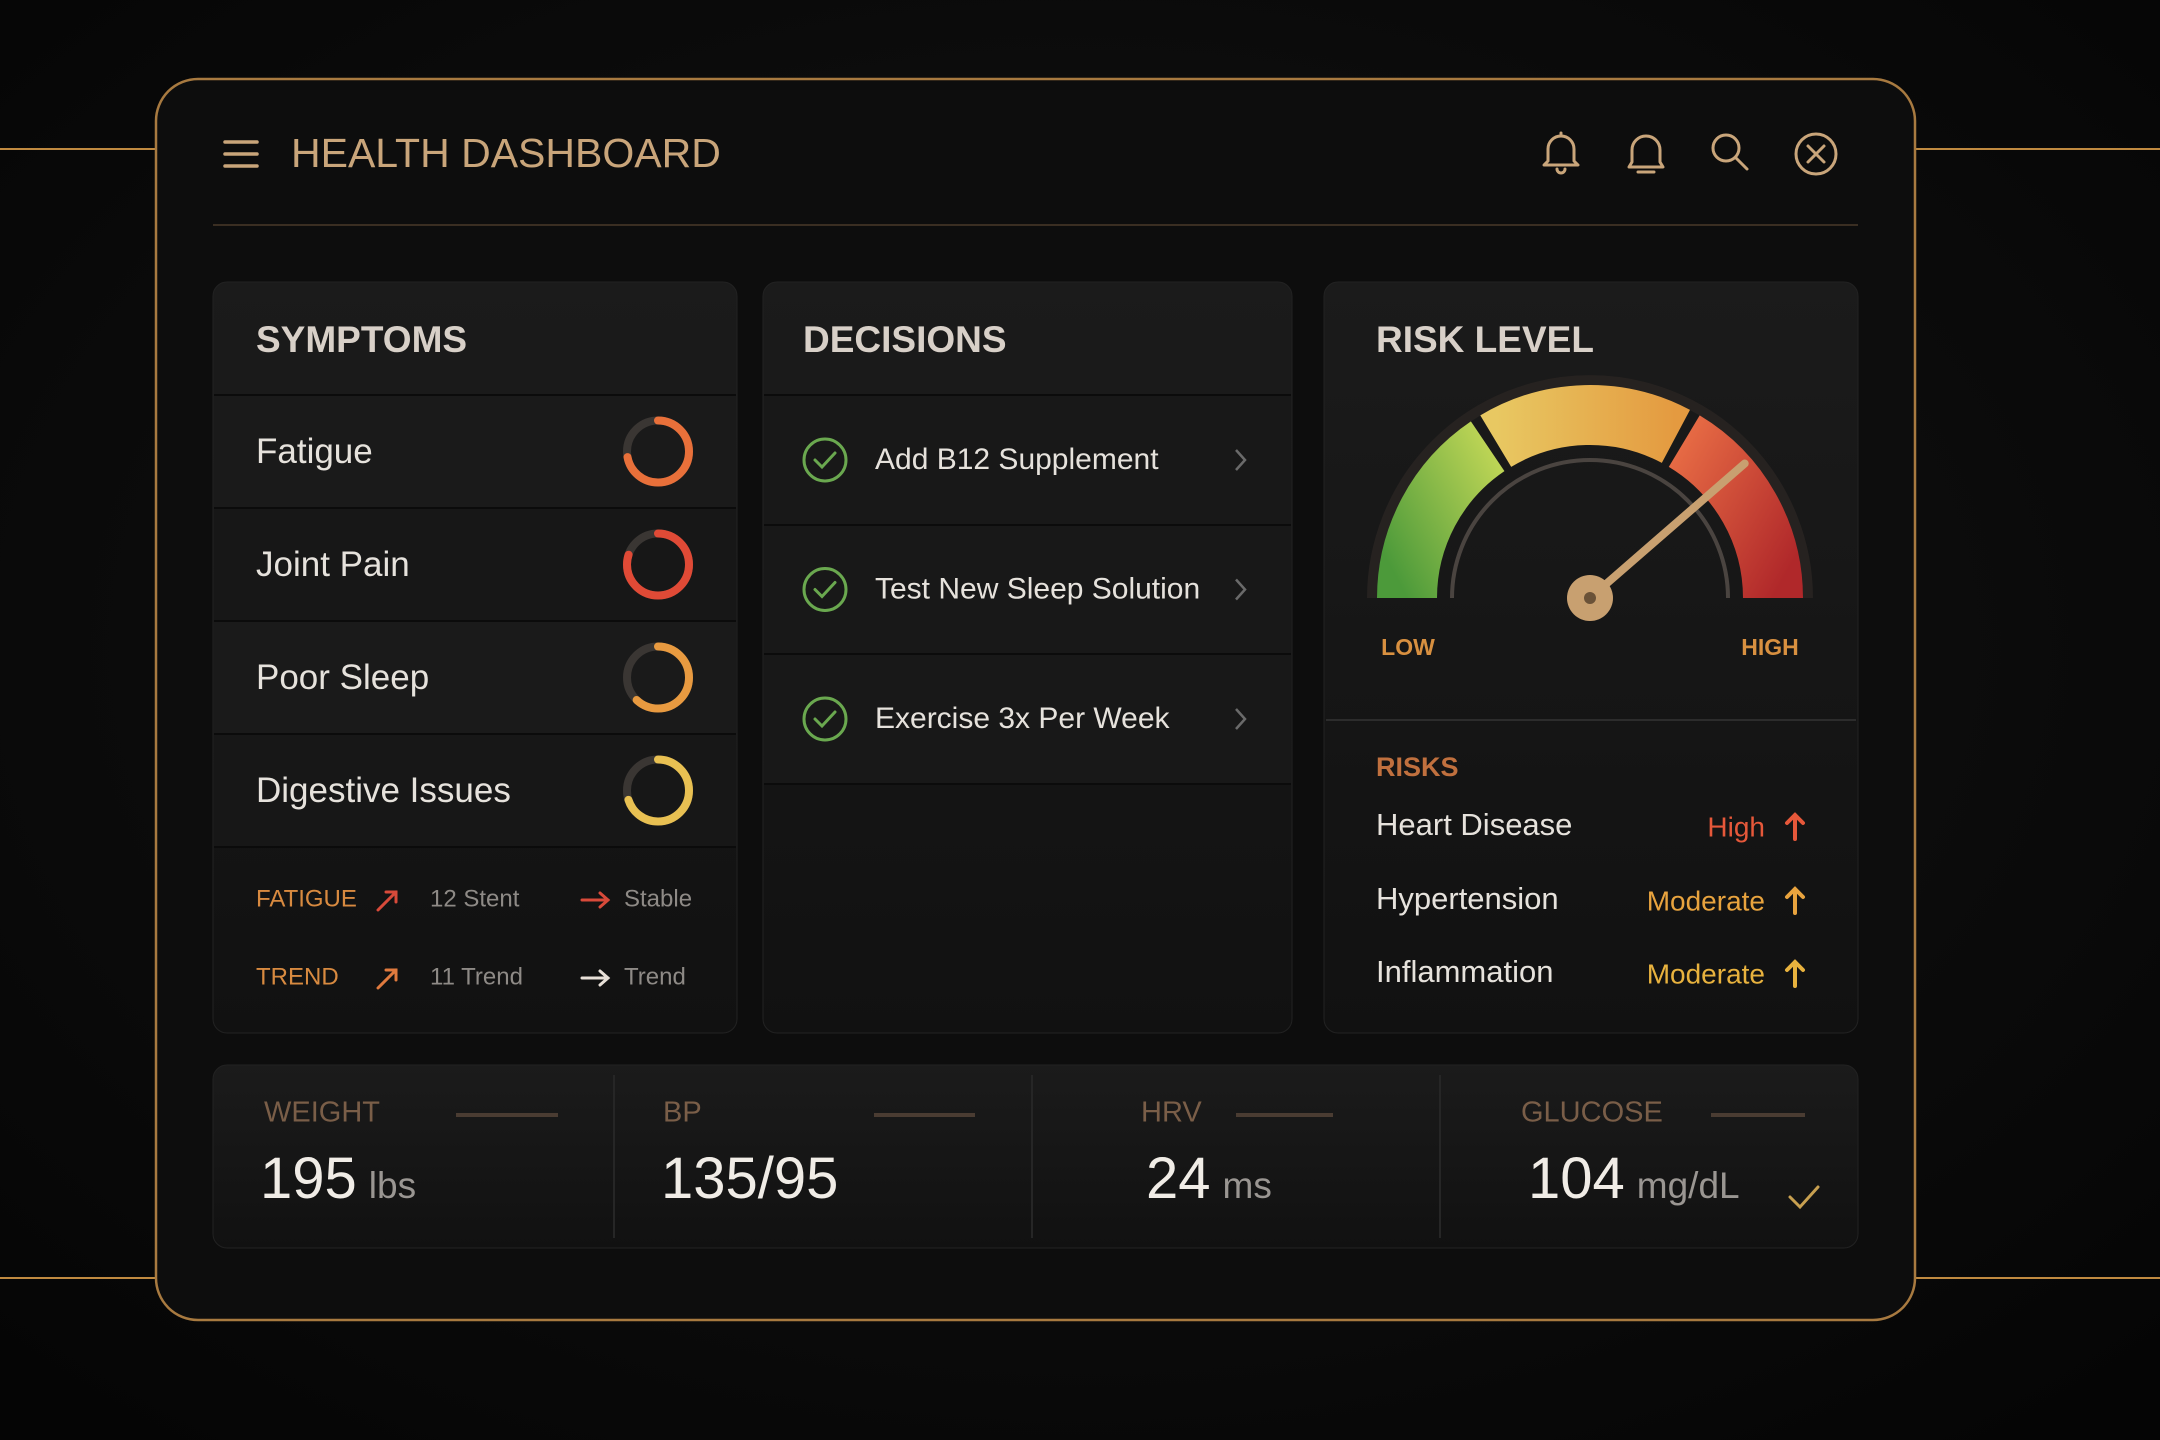 The width and height of the screenshot is (2160, 1440). I want to click on close-button, so click(1816, 154).